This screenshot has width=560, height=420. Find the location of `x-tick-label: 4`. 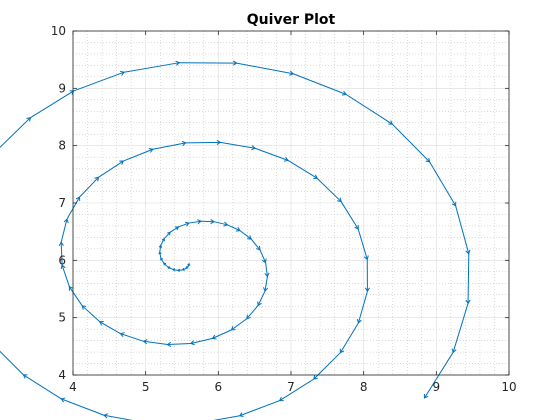

x-tick-label: 4 is located at coordinates (73, 387).